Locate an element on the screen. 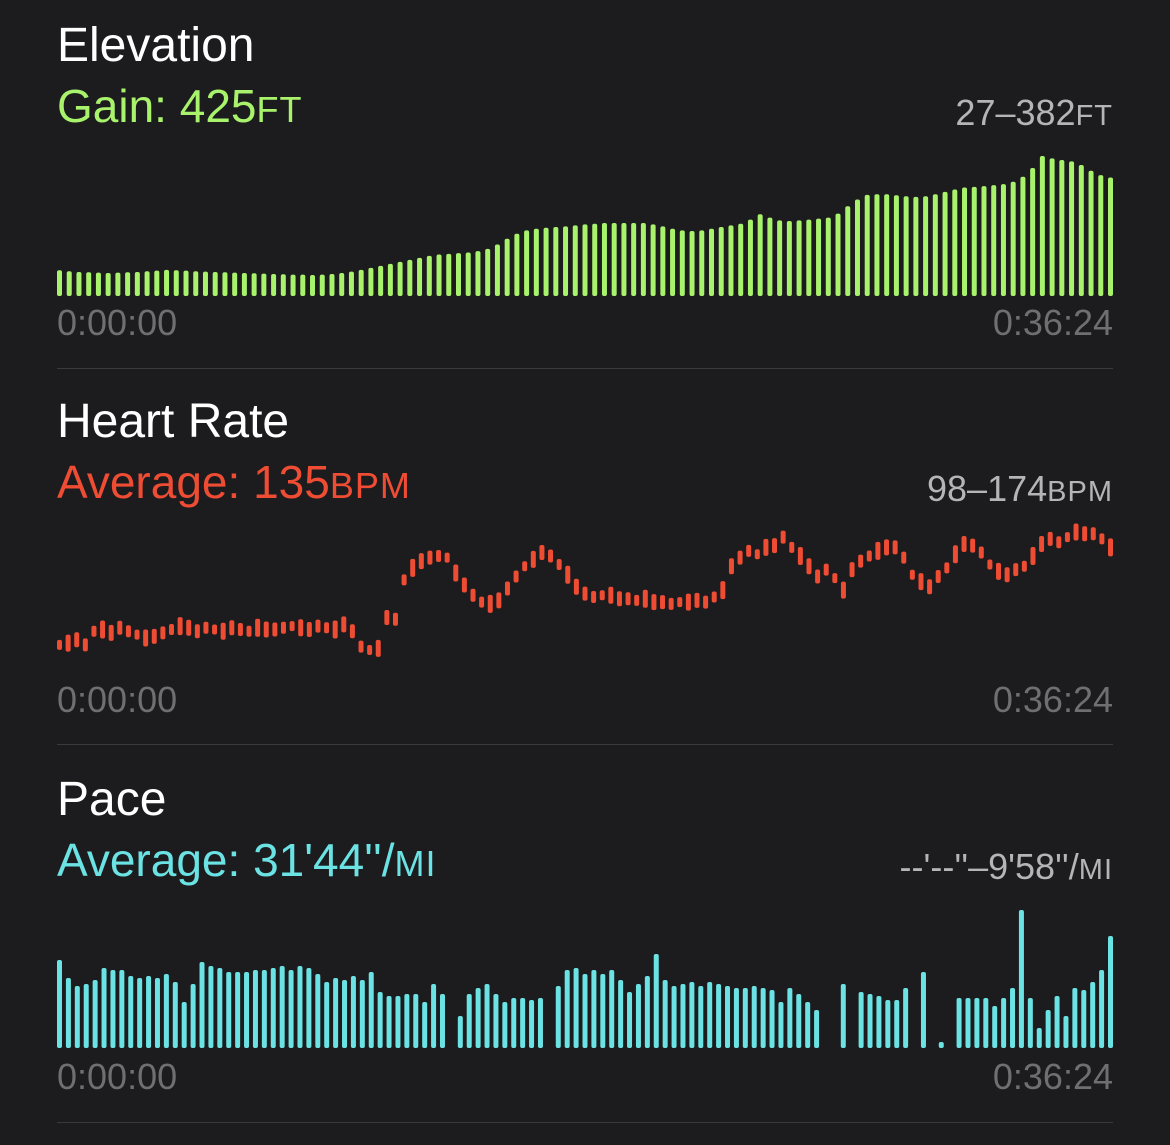  heart-rate-divider is located at coordinates (585, 744).